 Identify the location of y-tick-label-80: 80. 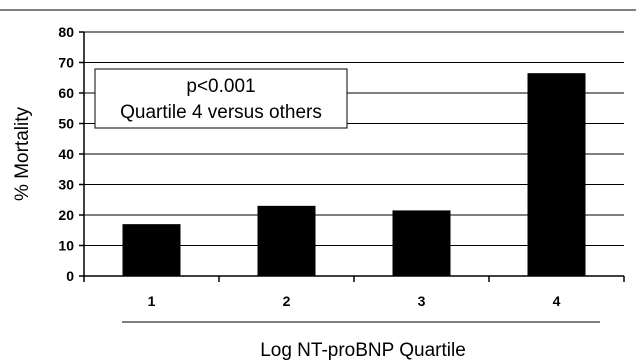
(66, 32).